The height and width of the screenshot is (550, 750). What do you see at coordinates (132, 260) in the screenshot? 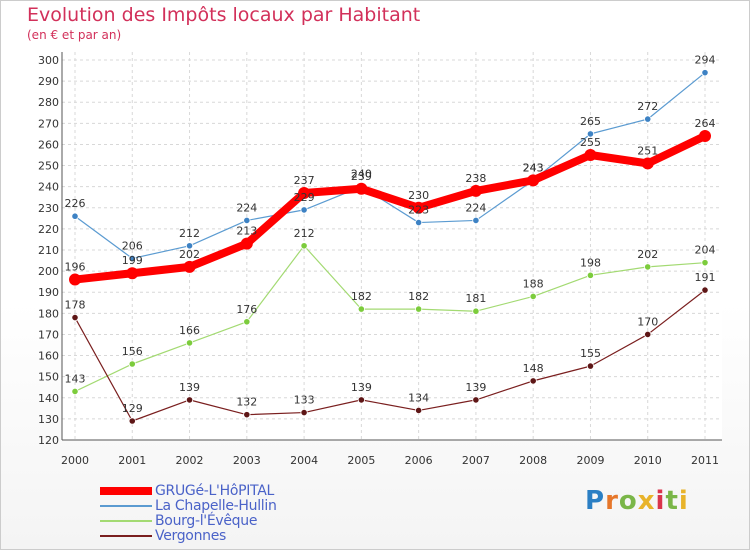
I see `data-label-grug-l-h-pital: 199` at bounding box center [132, 260].